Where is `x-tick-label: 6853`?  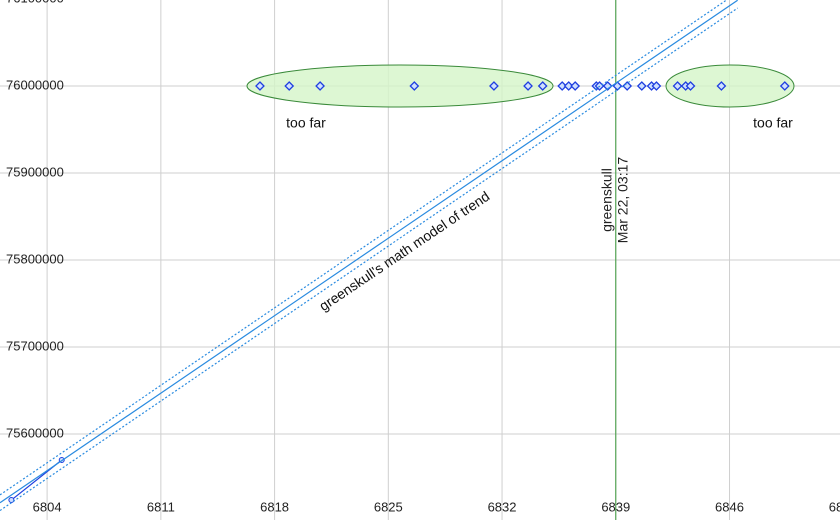
x-tick-label: 6853 is located at coordinates (834, 506).